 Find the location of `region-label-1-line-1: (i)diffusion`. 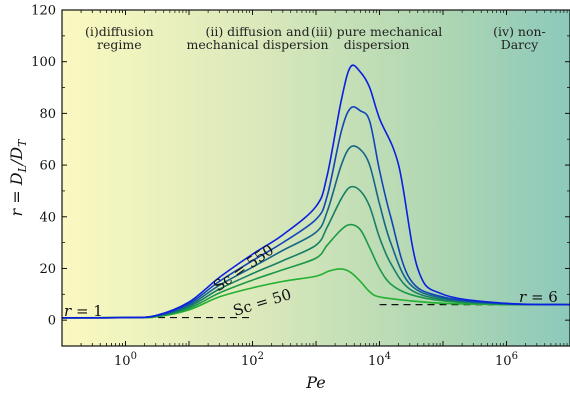

region-label-1-line-1: (i)diffusion is located at coordinates (119, 31).